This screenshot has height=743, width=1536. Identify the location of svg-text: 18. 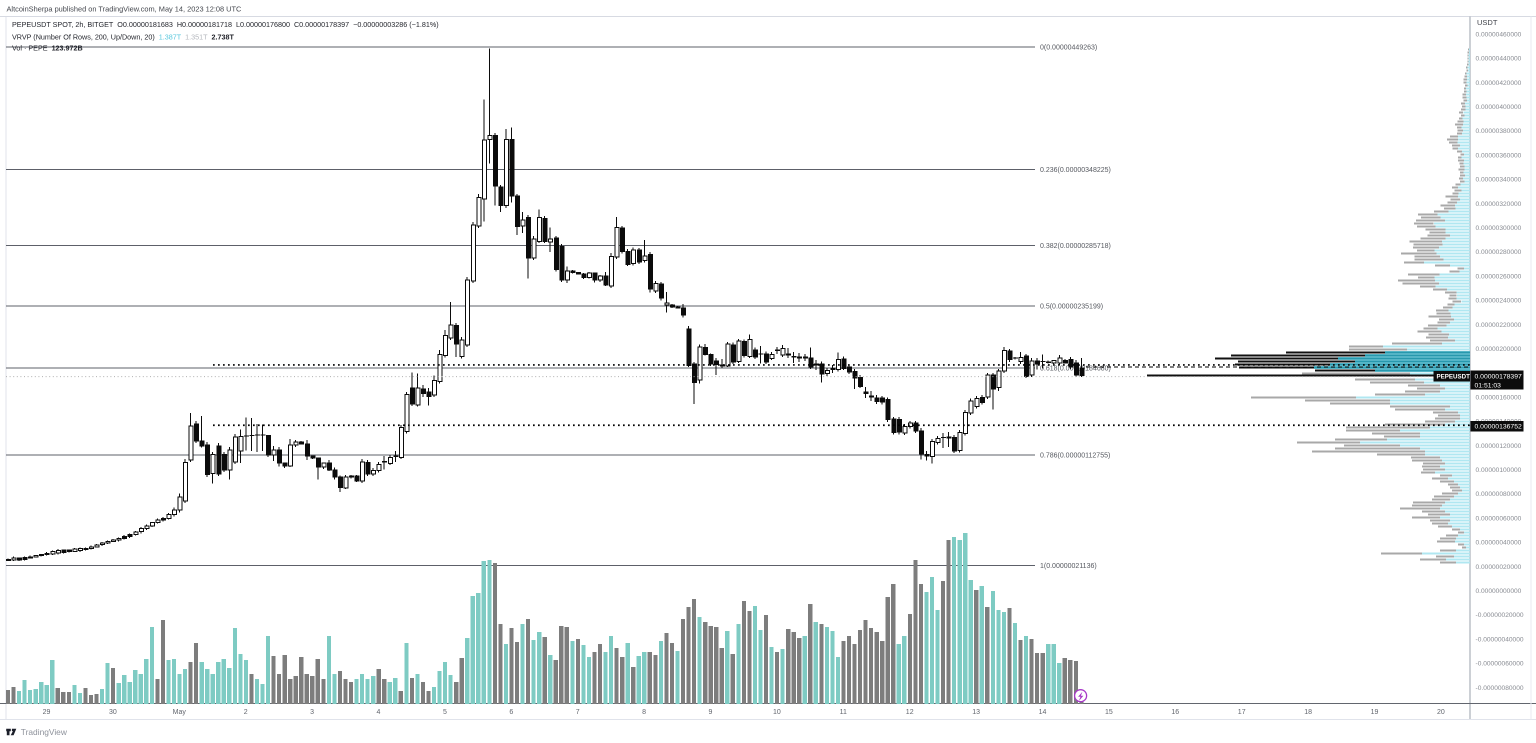
(1308, 712).